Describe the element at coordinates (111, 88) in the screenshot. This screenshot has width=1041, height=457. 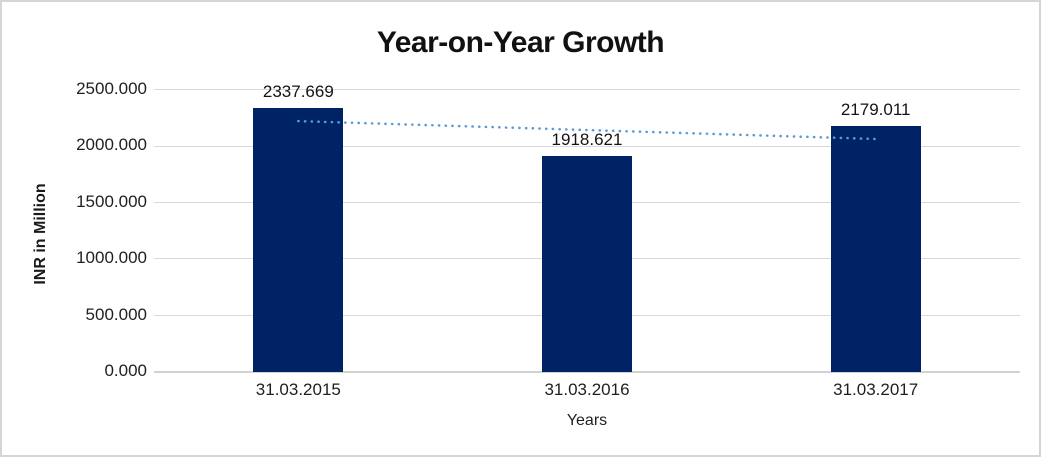
I see `y-tick-label: 2500.000` at that location.